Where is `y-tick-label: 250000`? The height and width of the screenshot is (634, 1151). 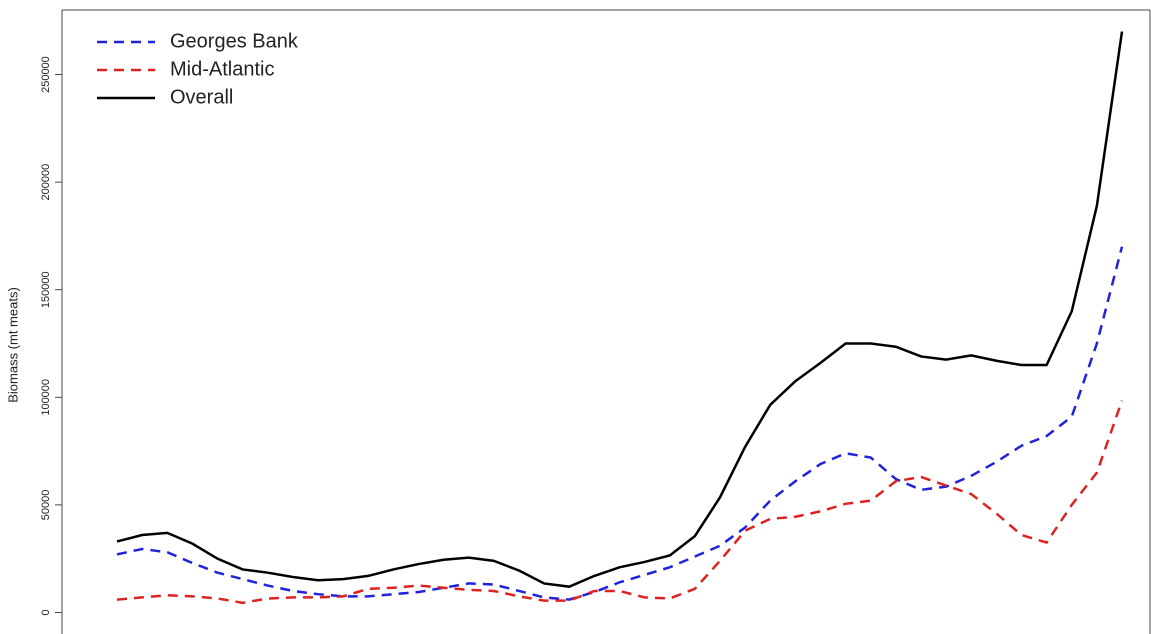
y-tick-label: 250000 is located at coordinates (46, 74).